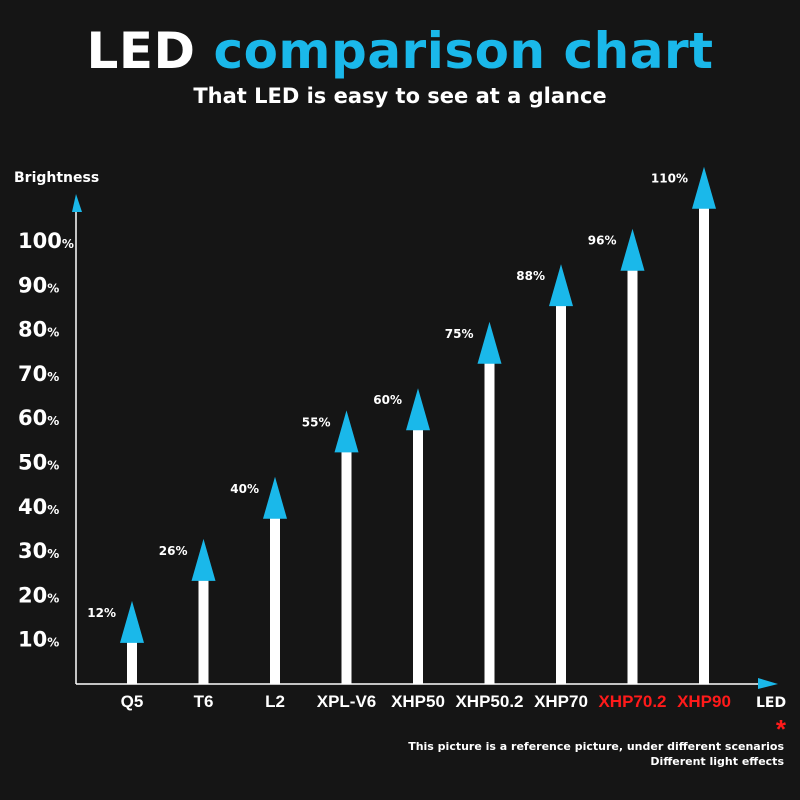 The height and width of the screenshot is (800, 800). Describe the element at coordinates (418, 701) in the screenshot. I see `x-tick-label-XHP50: XHP50` at that location.